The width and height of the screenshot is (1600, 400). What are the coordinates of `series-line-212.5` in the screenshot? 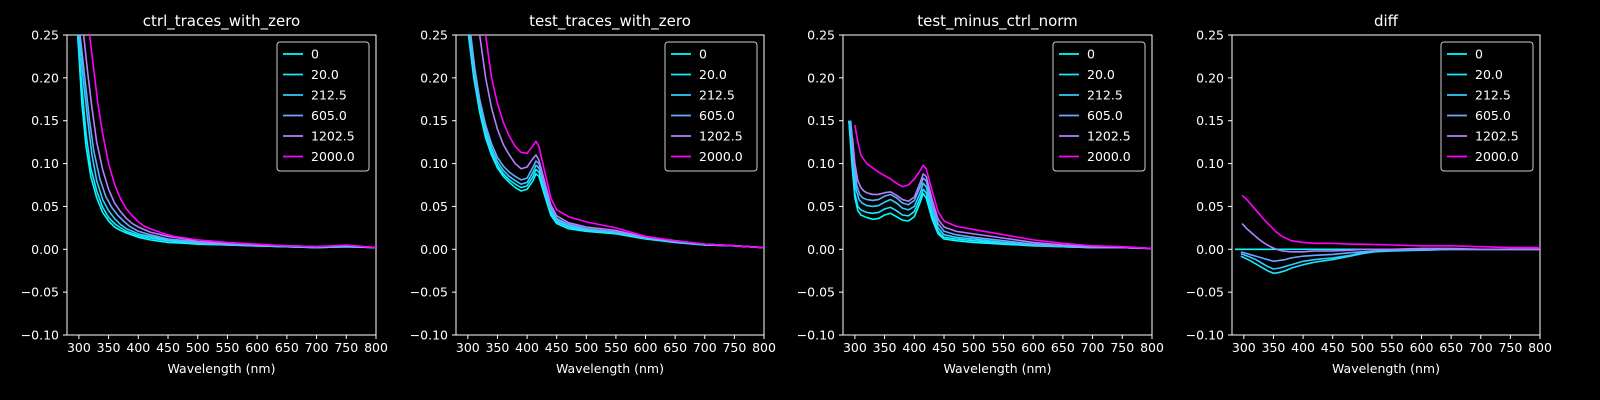 It's located at (1000, 185).